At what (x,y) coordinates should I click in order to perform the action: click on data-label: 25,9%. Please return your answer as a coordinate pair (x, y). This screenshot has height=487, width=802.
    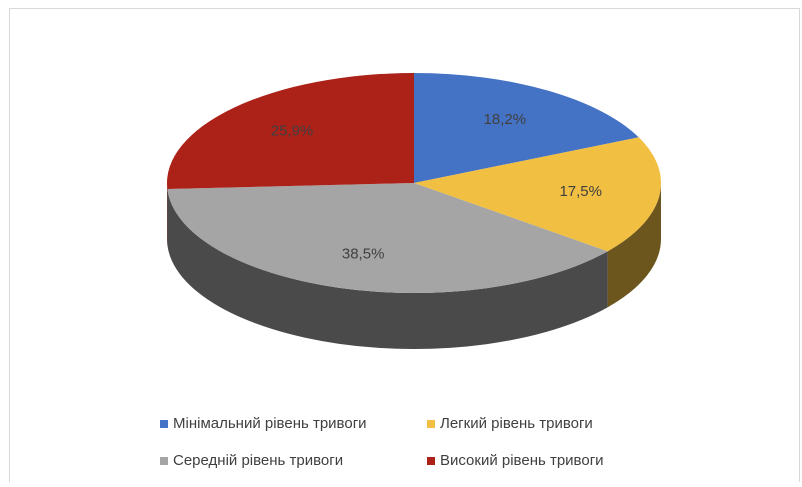
    Looking at the image, I should click on (292, 131).